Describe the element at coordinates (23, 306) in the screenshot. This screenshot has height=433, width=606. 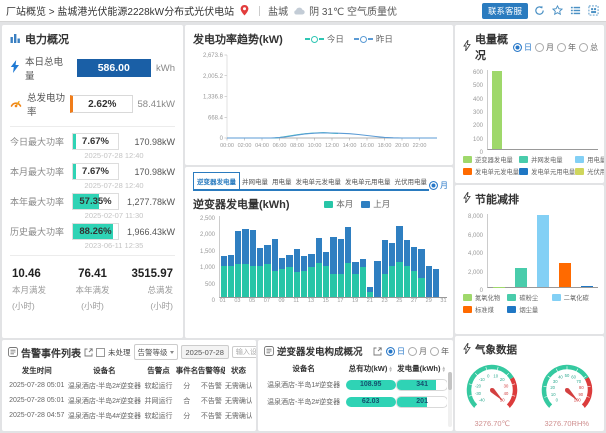
I see `stat-sublabel: (小时)` at that location.